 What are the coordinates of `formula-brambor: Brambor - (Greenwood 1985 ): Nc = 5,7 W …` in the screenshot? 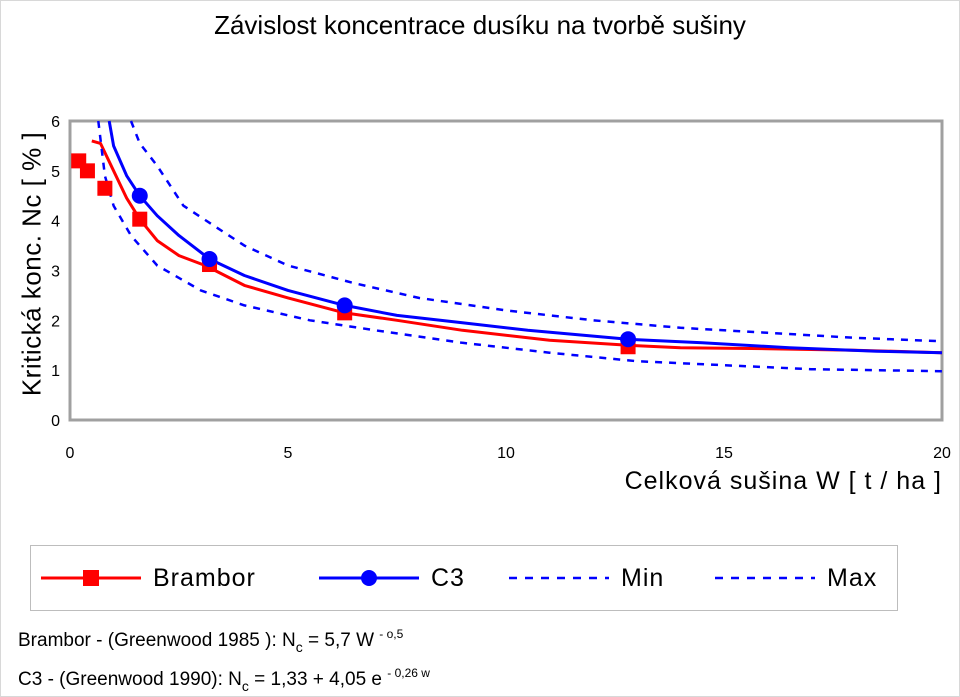 It's located at (211, 641).